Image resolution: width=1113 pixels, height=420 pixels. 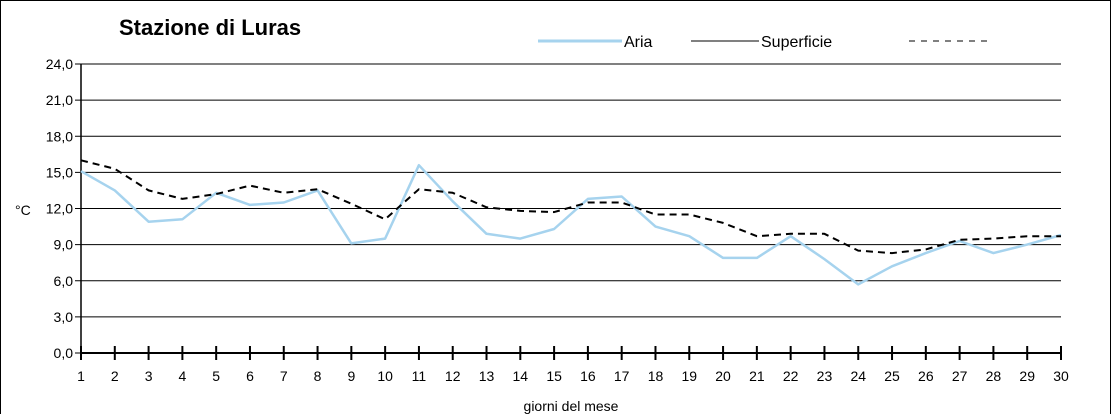 I want to click on x-tick-label: 29, so click(x=1027, y=376).